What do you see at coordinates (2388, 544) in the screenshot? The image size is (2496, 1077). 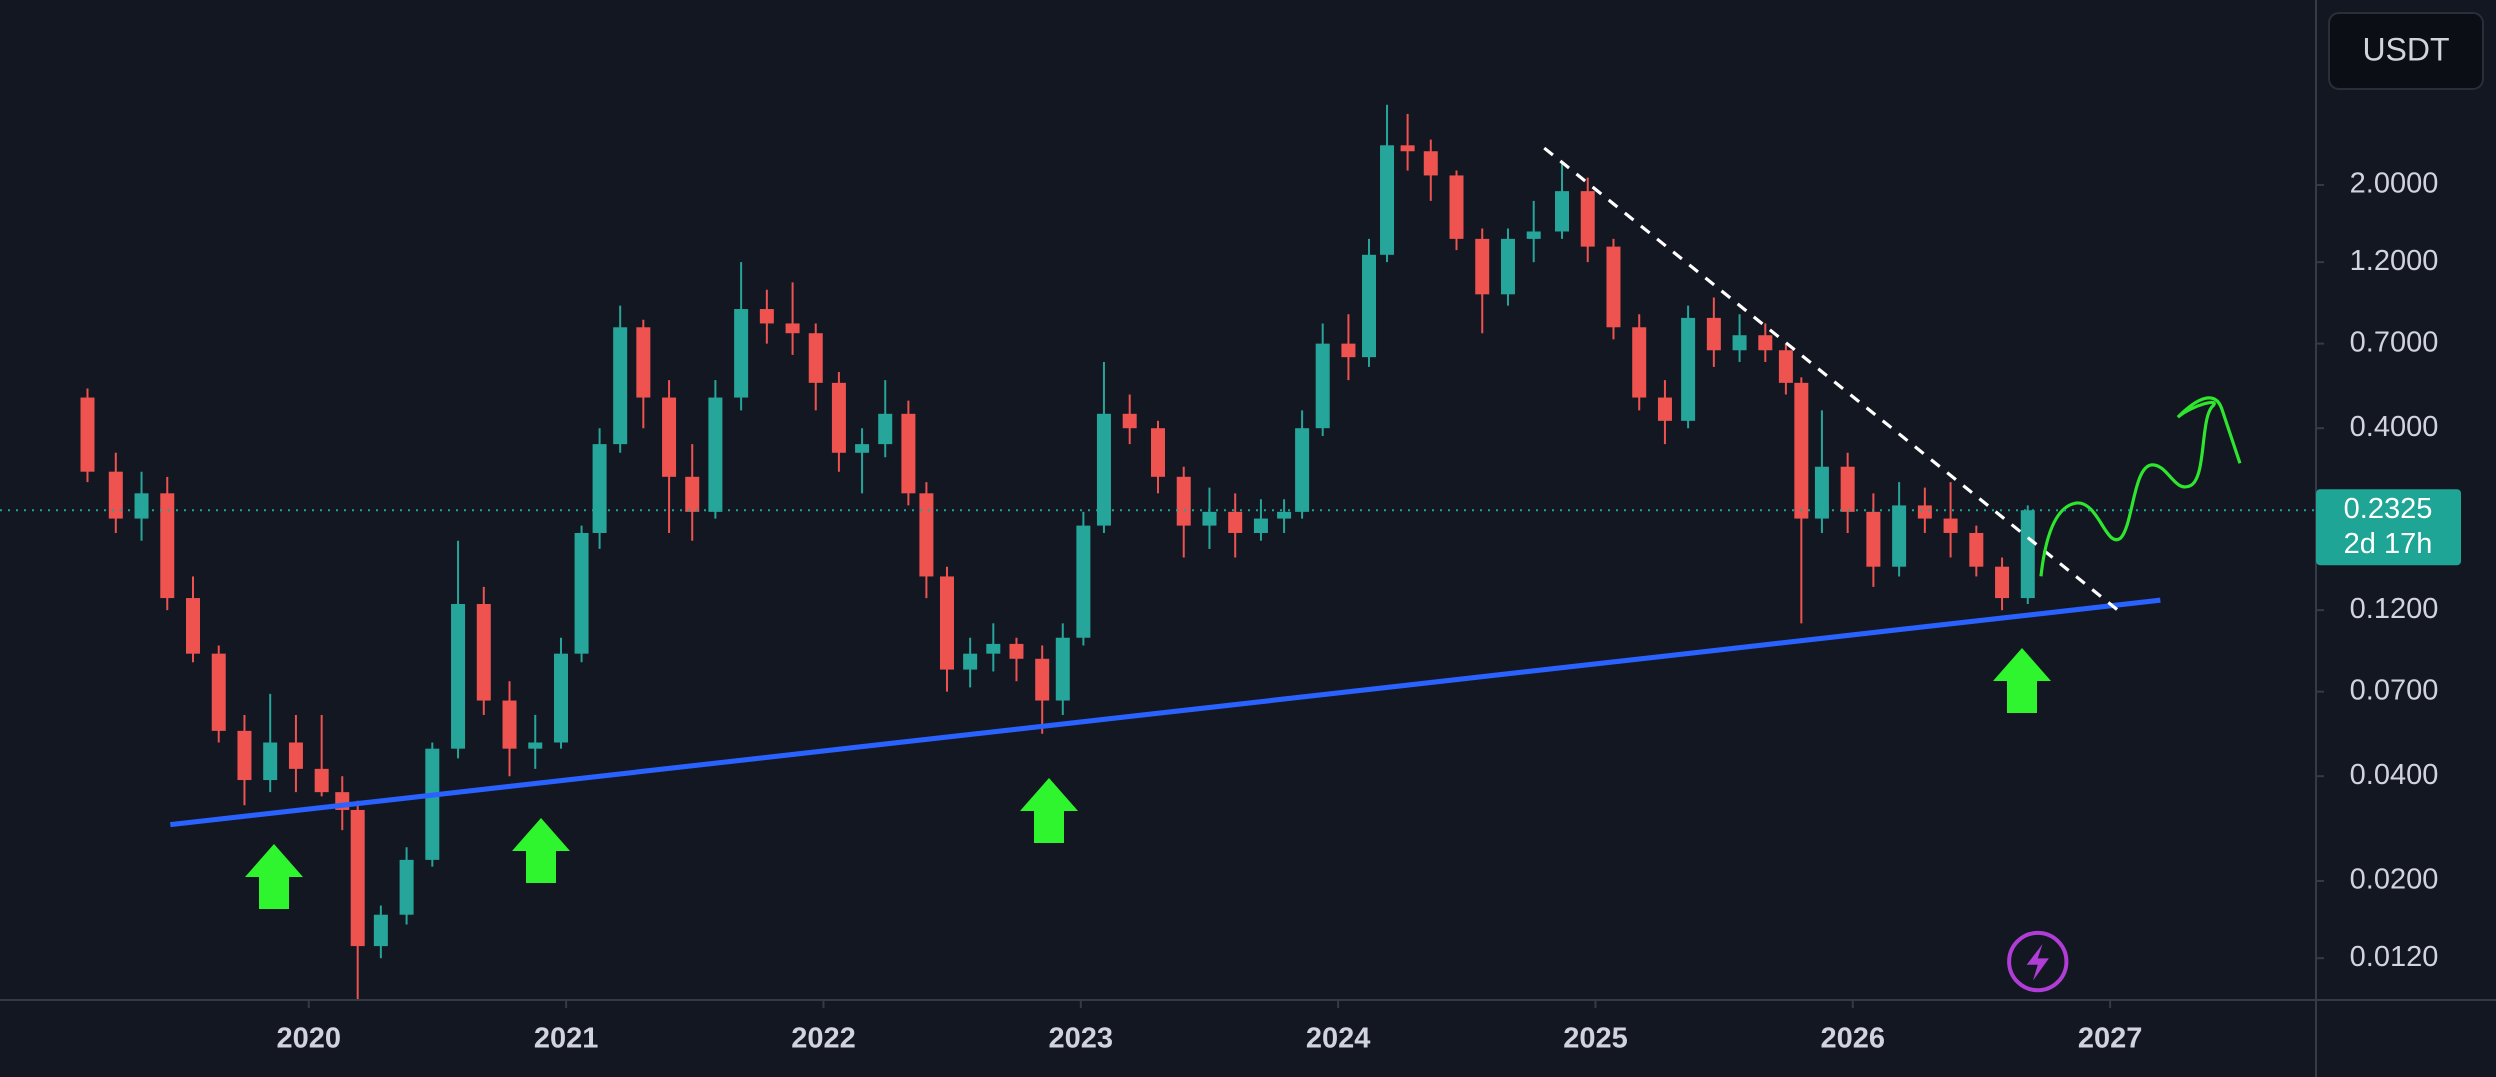 I see `countdown-label: 2d 17h` at bounding box center [2388, 544].